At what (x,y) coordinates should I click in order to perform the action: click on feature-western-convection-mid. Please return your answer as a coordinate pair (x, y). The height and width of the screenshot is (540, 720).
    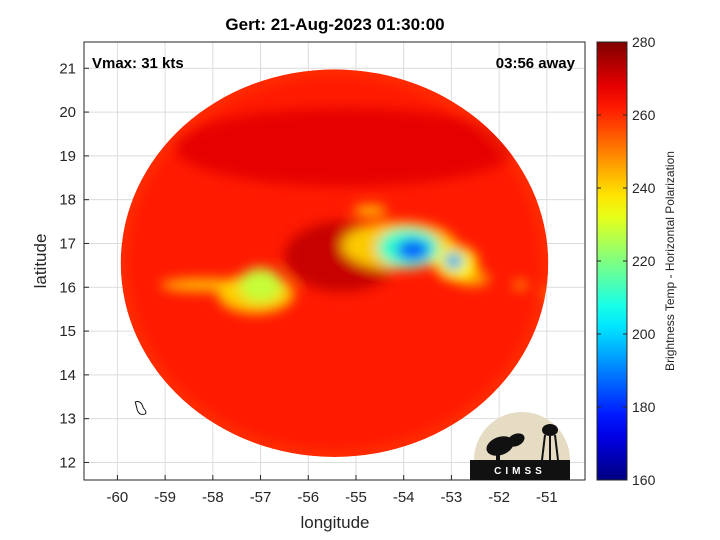
    Looking at the image, I should click on (261, 285).